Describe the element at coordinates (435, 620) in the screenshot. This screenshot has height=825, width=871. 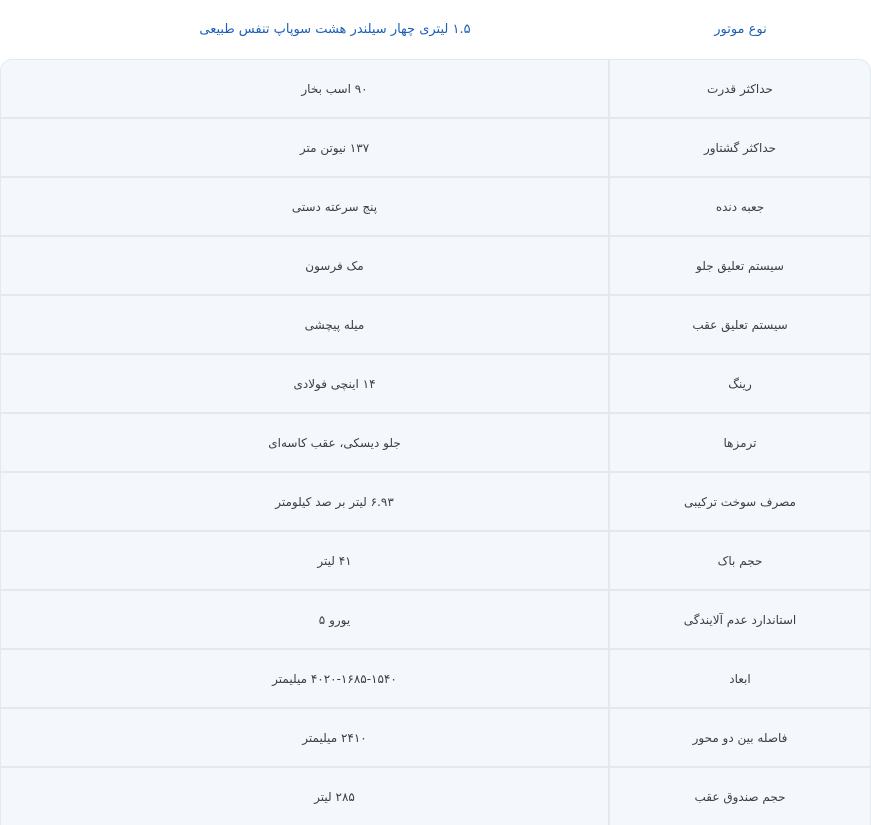
I see `table-row: استاندارد عدم آلایندگی یورو ۵` at that location.